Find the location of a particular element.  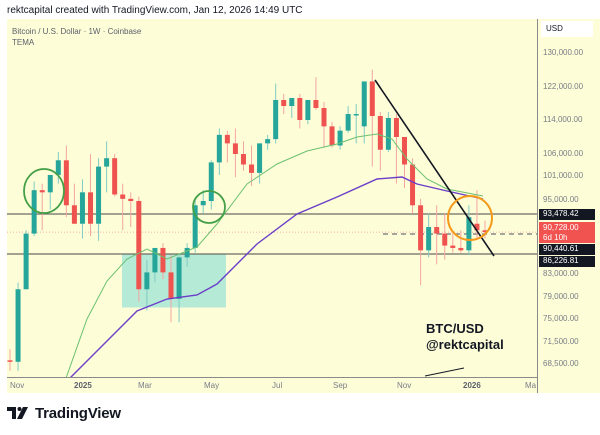

price-tick: 79,000.00 is located at coordinates (561, 296).